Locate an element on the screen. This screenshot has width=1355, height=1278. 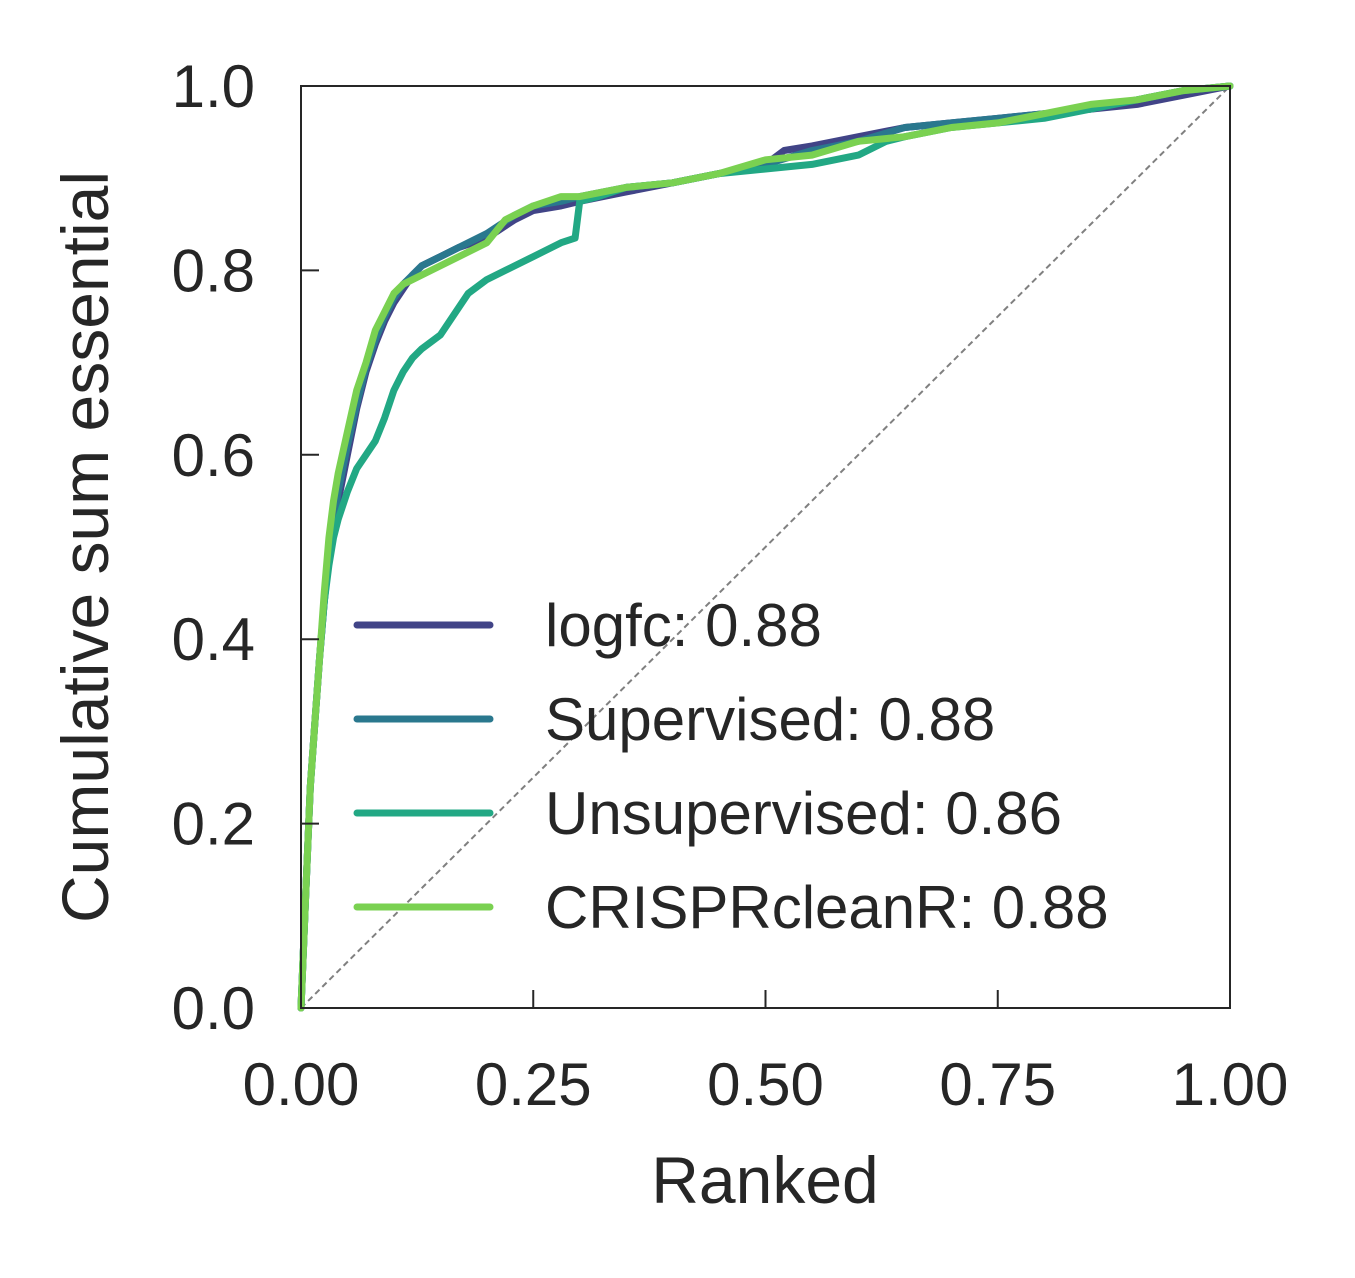
legend-label-2: Unsupervised: 0.86 is located at coordinates (803, 813).